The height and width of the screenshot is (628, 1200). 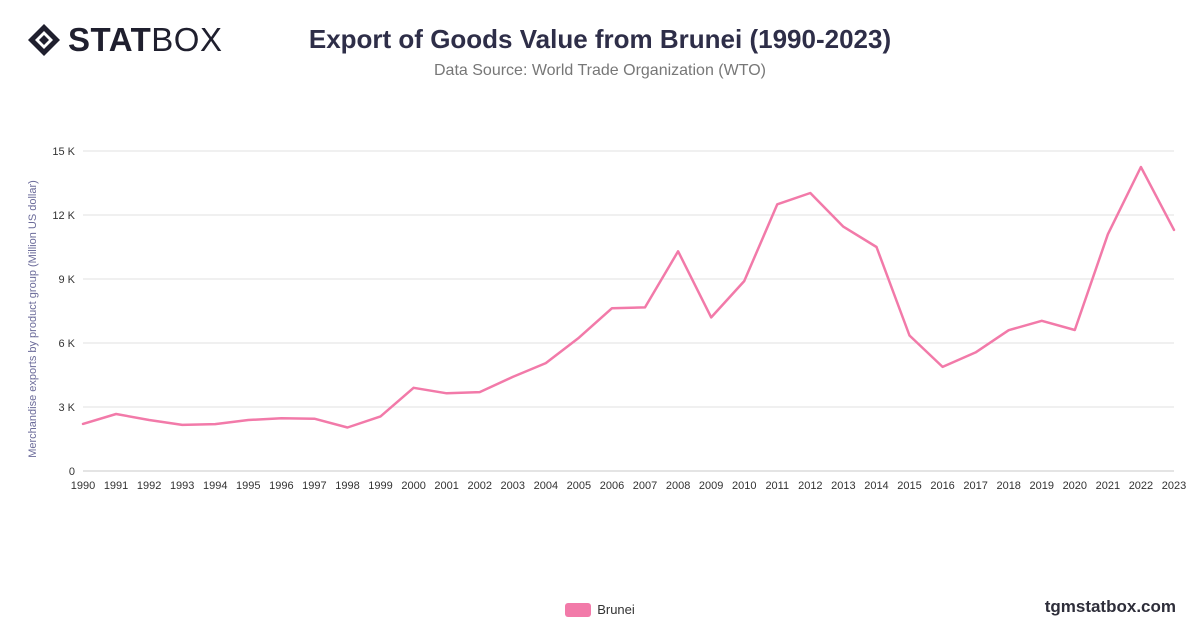 I want to click on legend-swatch, so click(x=578, y=609).